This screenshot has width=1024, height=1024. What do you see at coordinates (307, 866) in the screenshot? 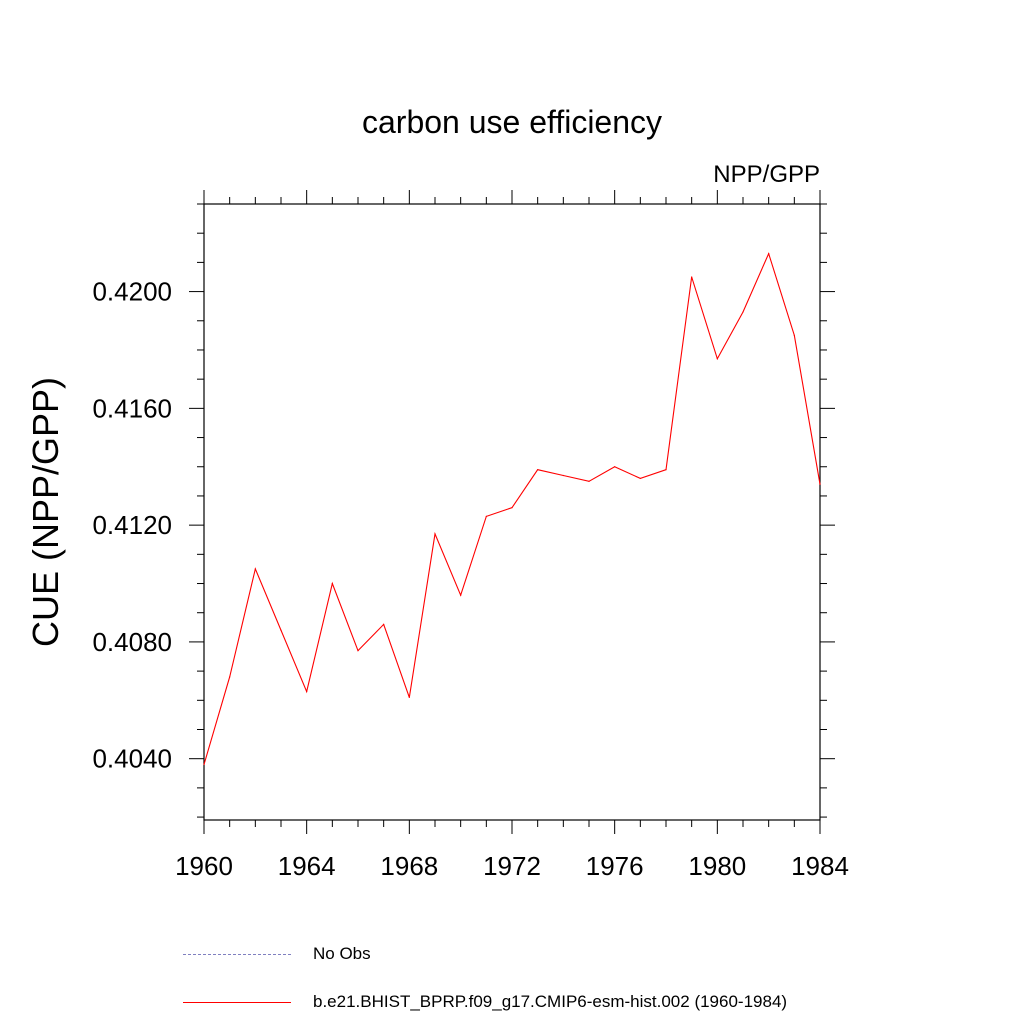
I see `x-tick-label: 1964` at bounding box center [307, 866].